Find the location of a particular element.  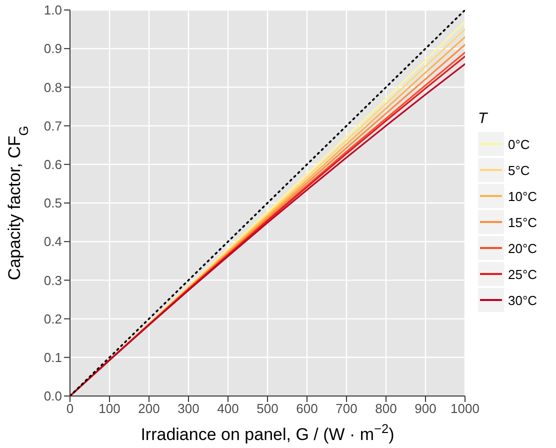

legend-label: 15°C is located at coordinates (523, 222).